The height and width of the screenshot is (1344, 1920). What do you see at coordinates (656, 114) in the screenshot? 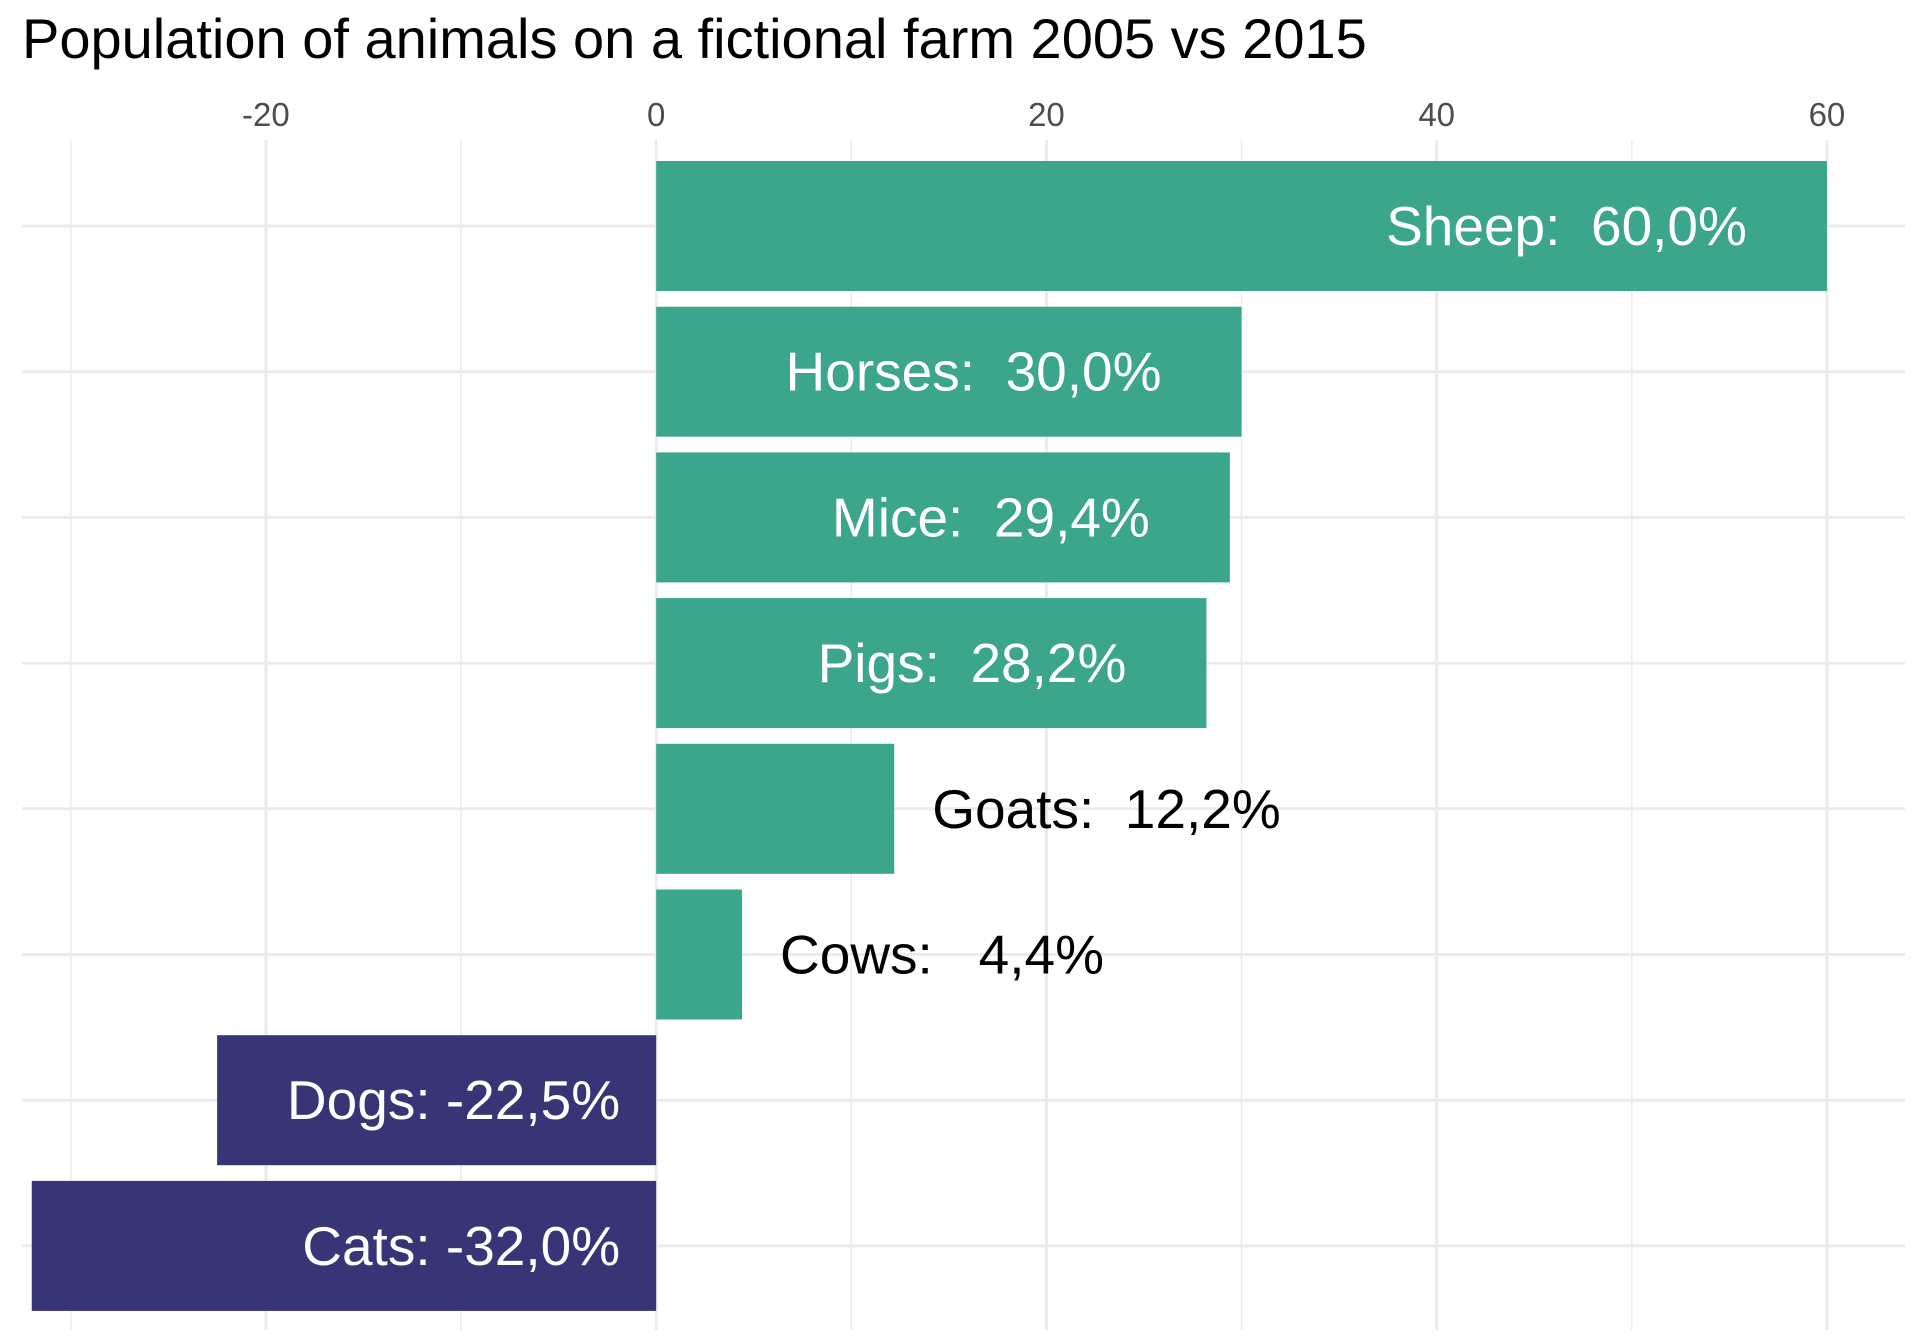
I see `x-tick-label-0: 0` at bounding box center [656, 114].